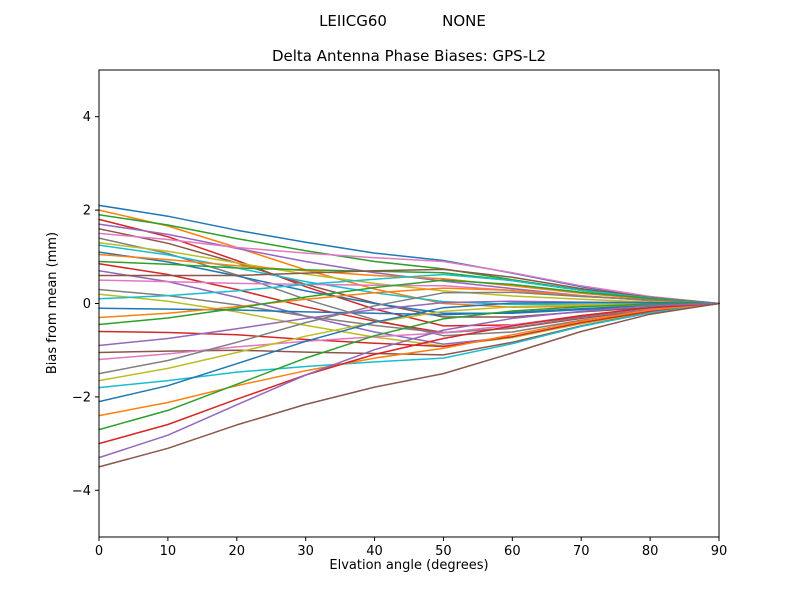 The image size is (800, 600). Describe the element at coordinates (409, 56) in the screenshot. I see `axes-title: Delta Antenna Phase Biases: GPS-L2` at that location.